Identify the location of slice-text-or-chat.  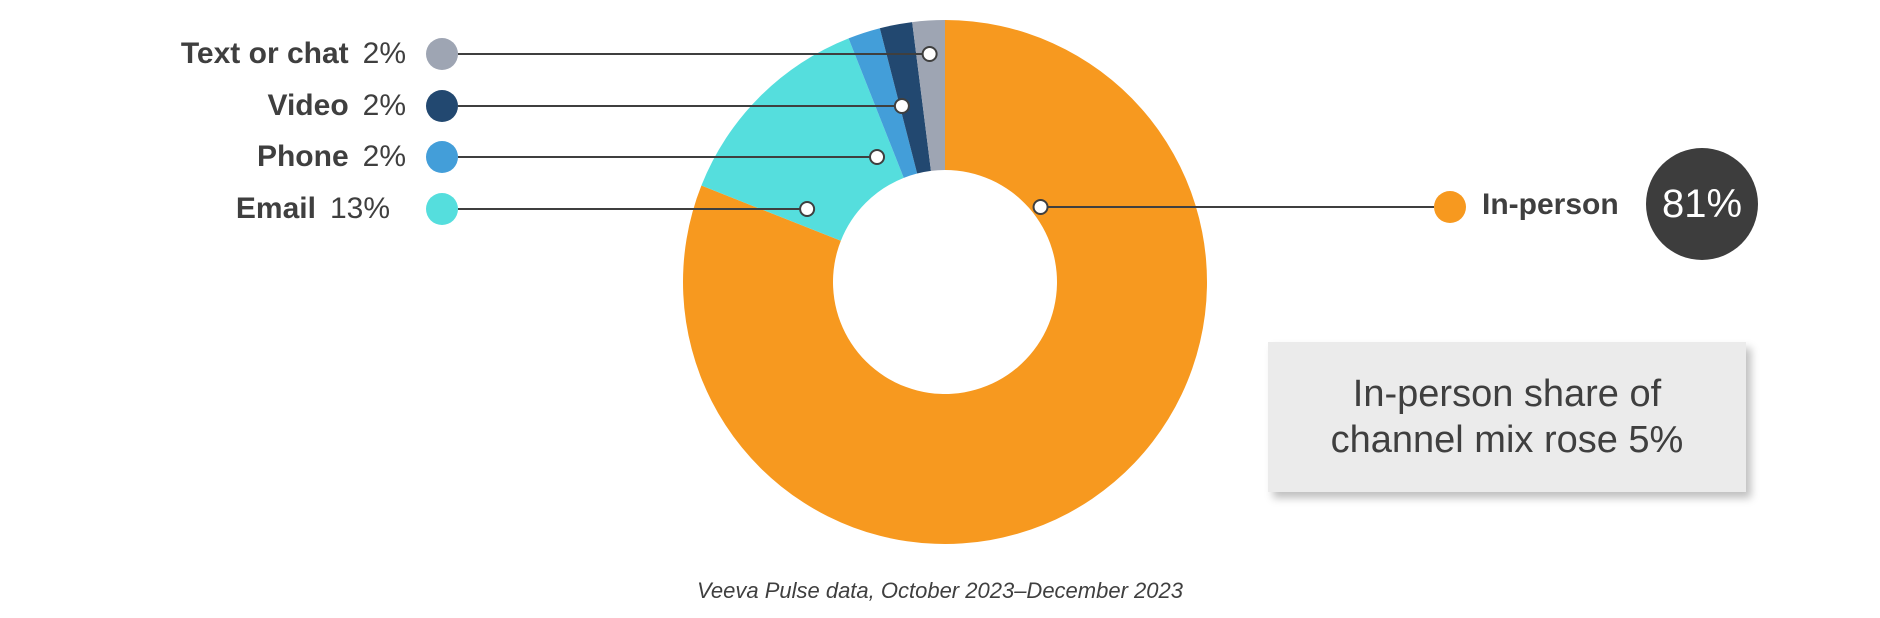
(928, 95).